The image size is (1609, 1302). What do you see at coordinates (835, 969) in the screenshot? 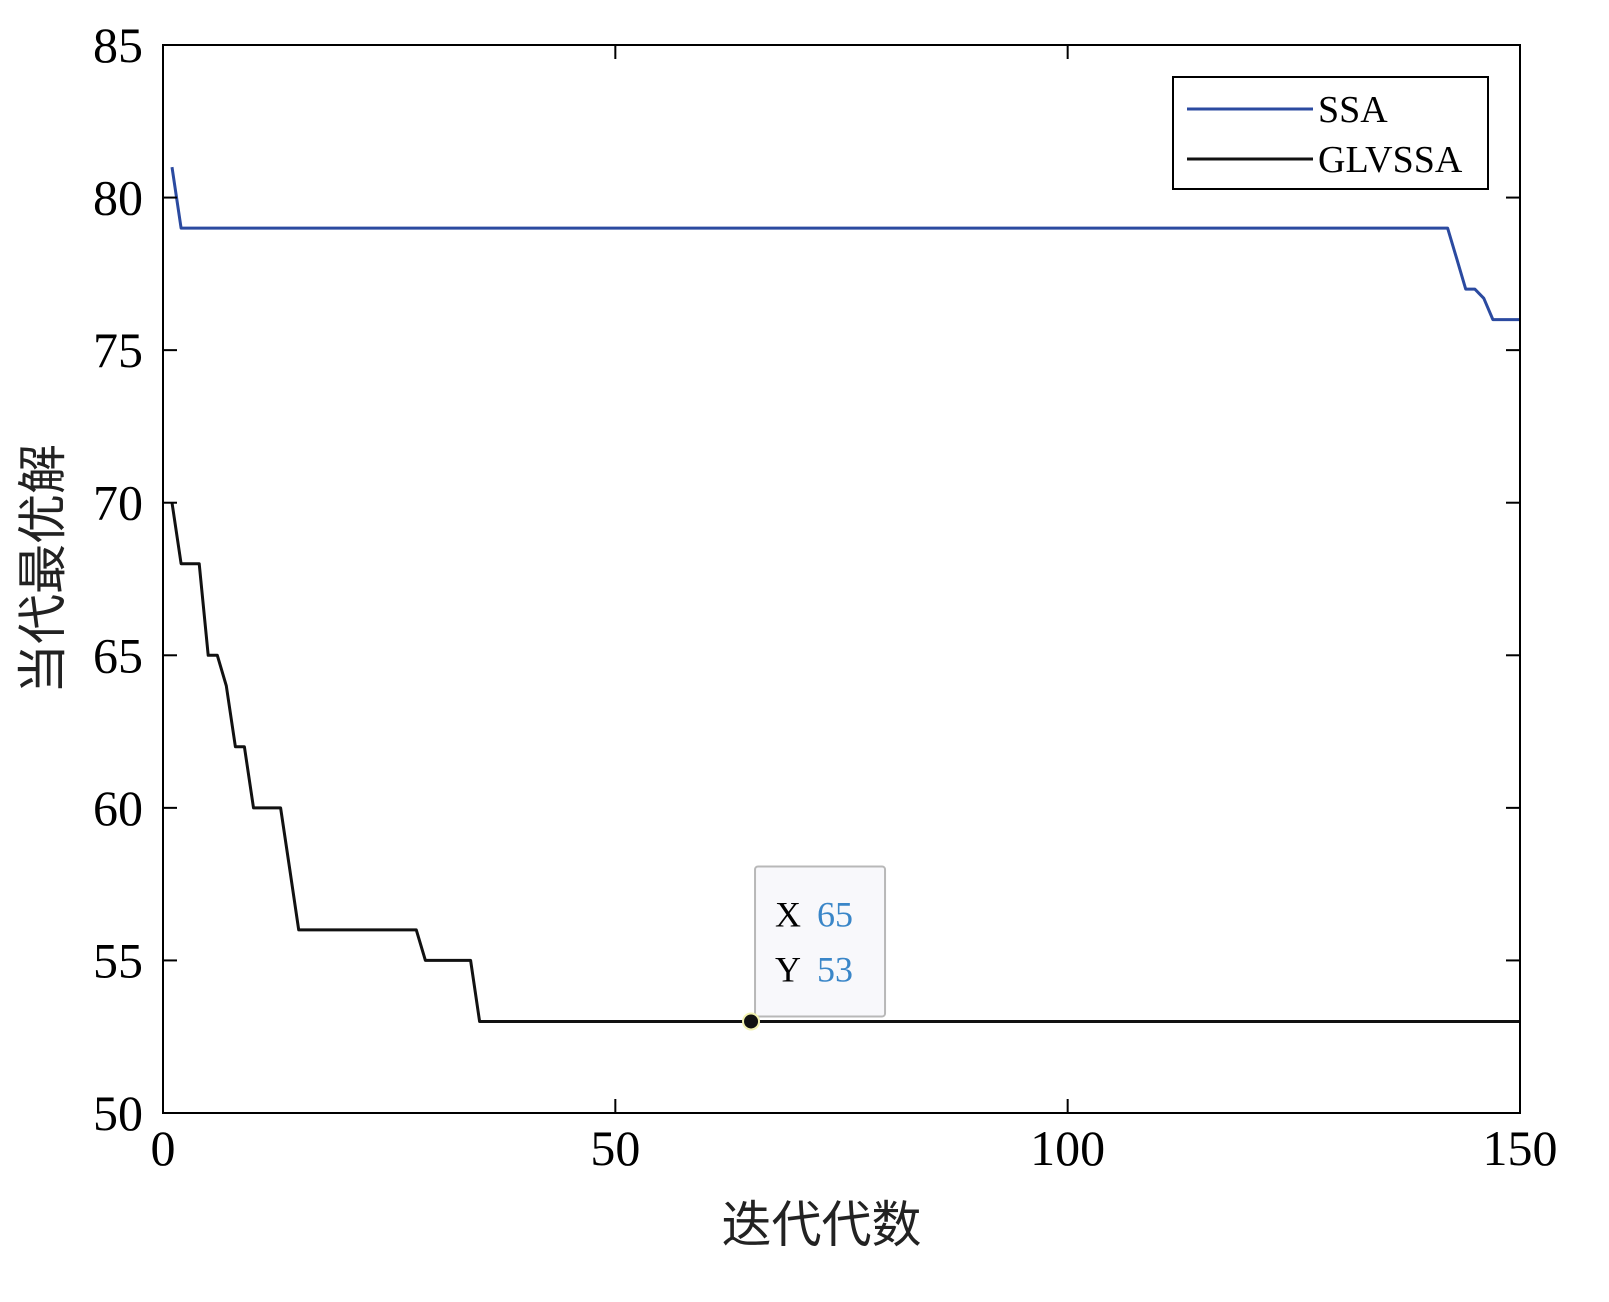
I see `datatip-y-value: 53` at bounding box center [835, 969].